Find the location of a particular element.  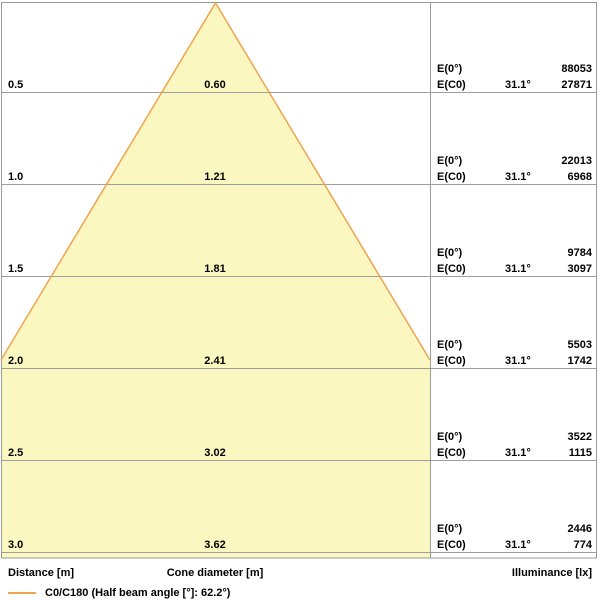

e0-value: 3522 is located at coordinates (579, 437).